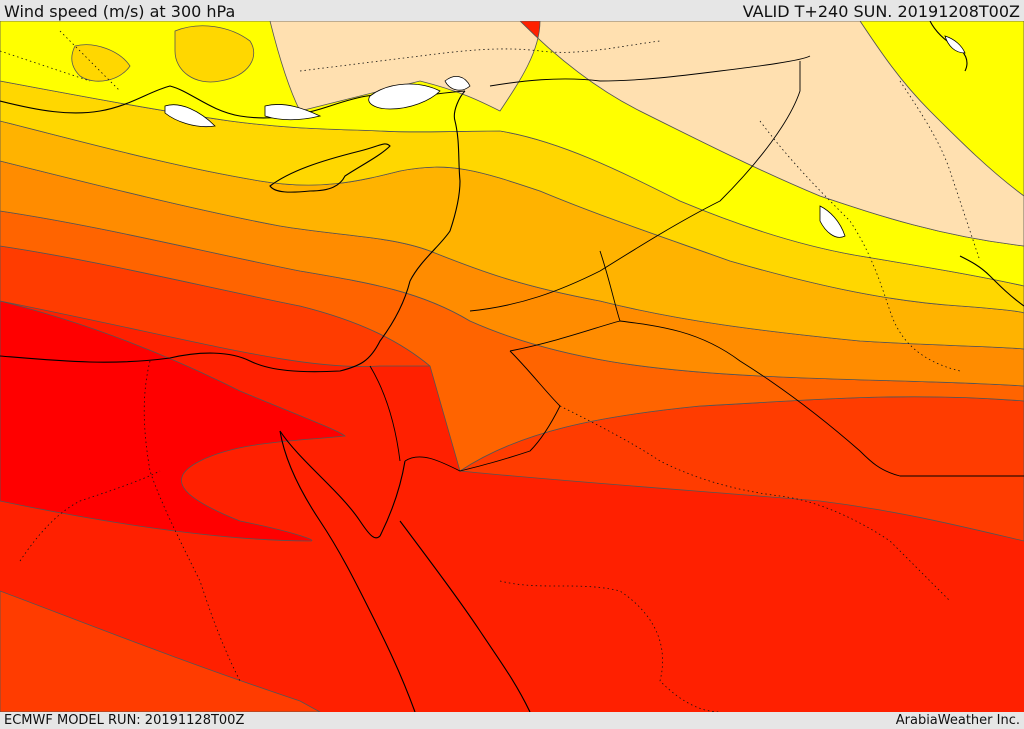 Image resolution: width=1024 pixels, height=729 pixels. What do you see at coordinates (190, 116) in the screenshot?
I see `lake-egirdir` at bounding box center [190, 116].